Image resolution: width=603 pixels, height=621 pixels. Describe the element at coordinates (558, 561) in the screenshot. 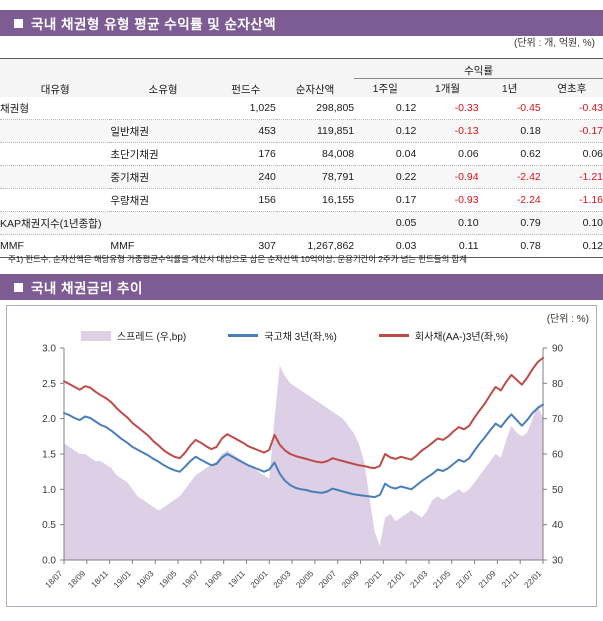

I see `svg-text: 30` at that location.